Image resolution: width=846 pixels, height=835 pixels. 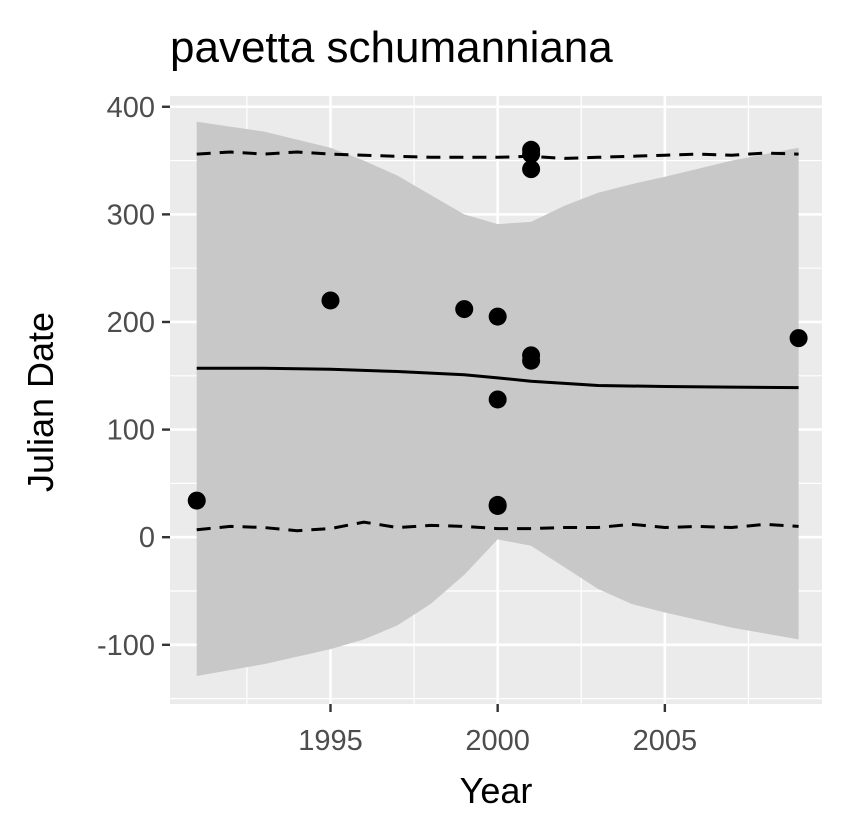 What do you see at coordinates (497, 155) in the screenshot?
I see `upper-quantile-line` at bounding box center [497, 155].